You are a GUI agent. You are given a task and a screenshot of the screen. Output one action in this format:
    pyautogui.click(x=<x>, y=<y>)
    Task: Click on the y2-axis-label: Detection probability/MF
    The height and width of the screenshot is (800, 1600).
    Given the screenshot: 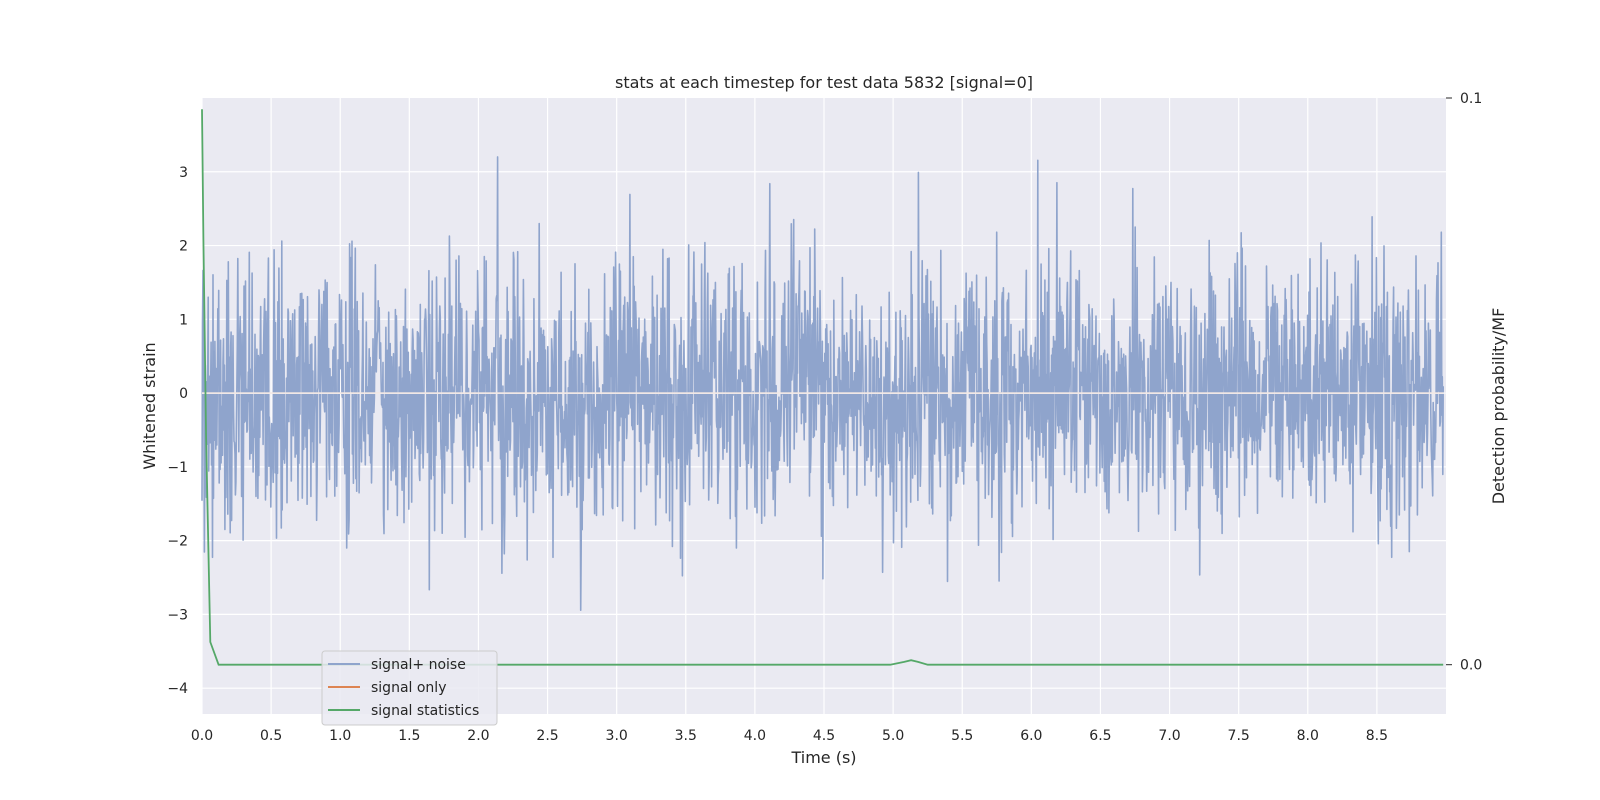 What is the action you would take?
    pyautogui.click(x=1498, y=406)
    